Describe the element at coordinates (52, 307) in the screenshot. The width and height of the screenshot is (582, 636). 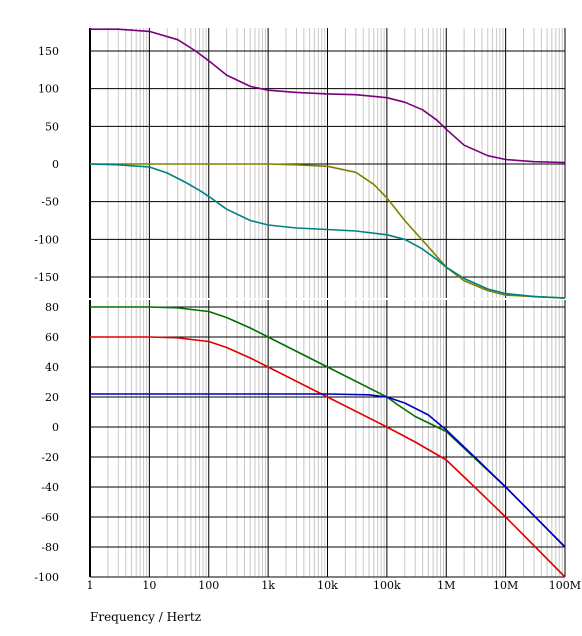
I see `y-tick-label: 80` at that location.